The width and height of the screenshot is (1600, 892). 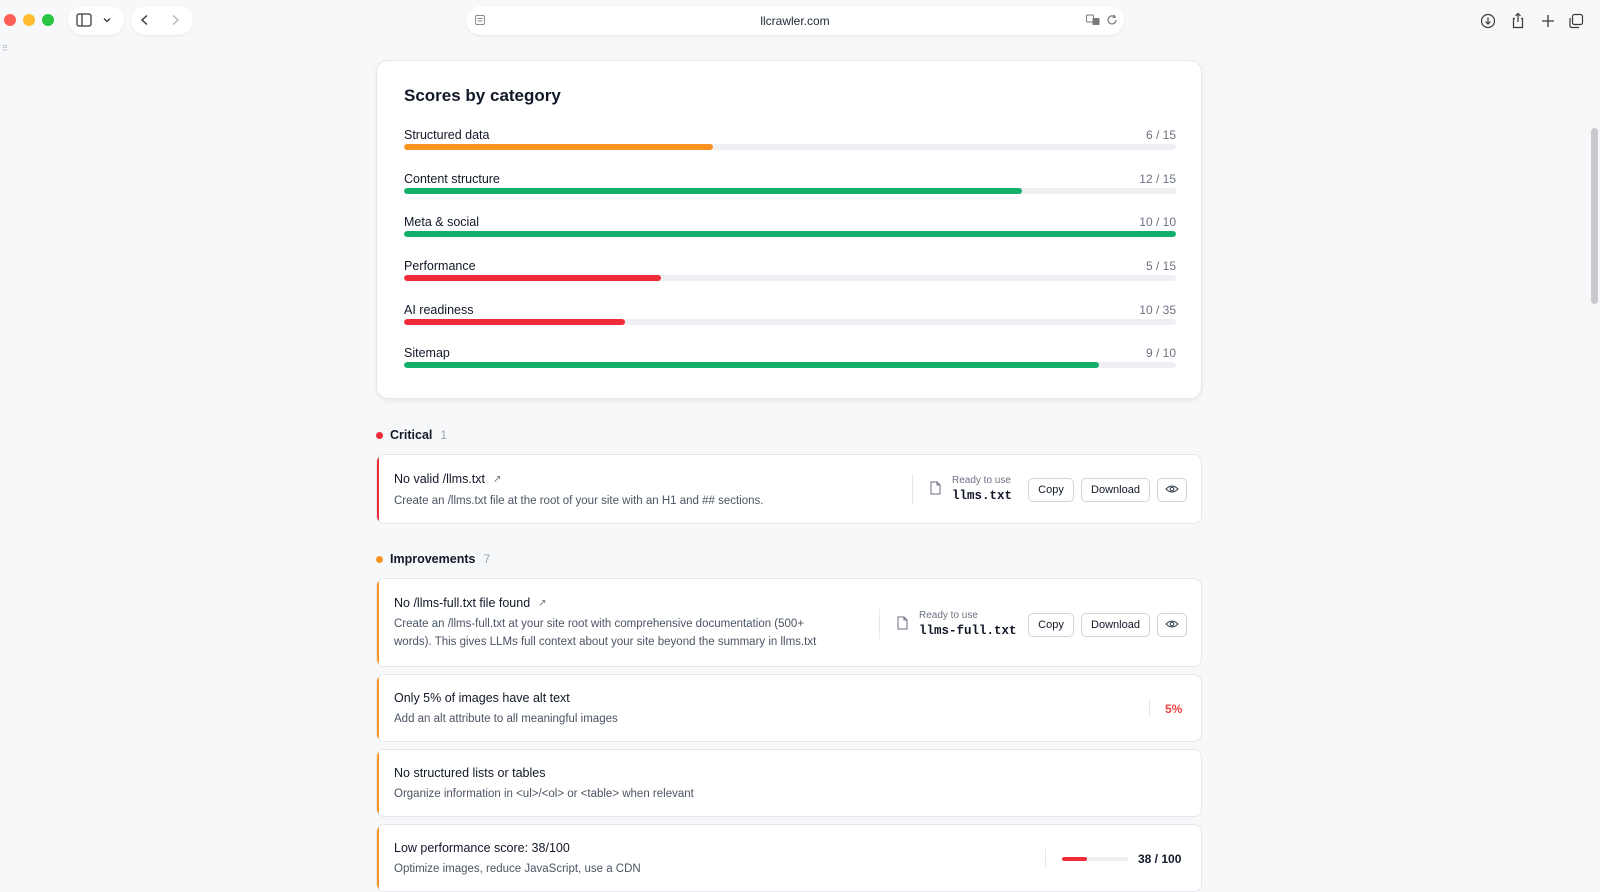 What do you see at coordinates (1595, 462) in the screenshot?
I see `scrollbar` at bounding box center [1595, 462].